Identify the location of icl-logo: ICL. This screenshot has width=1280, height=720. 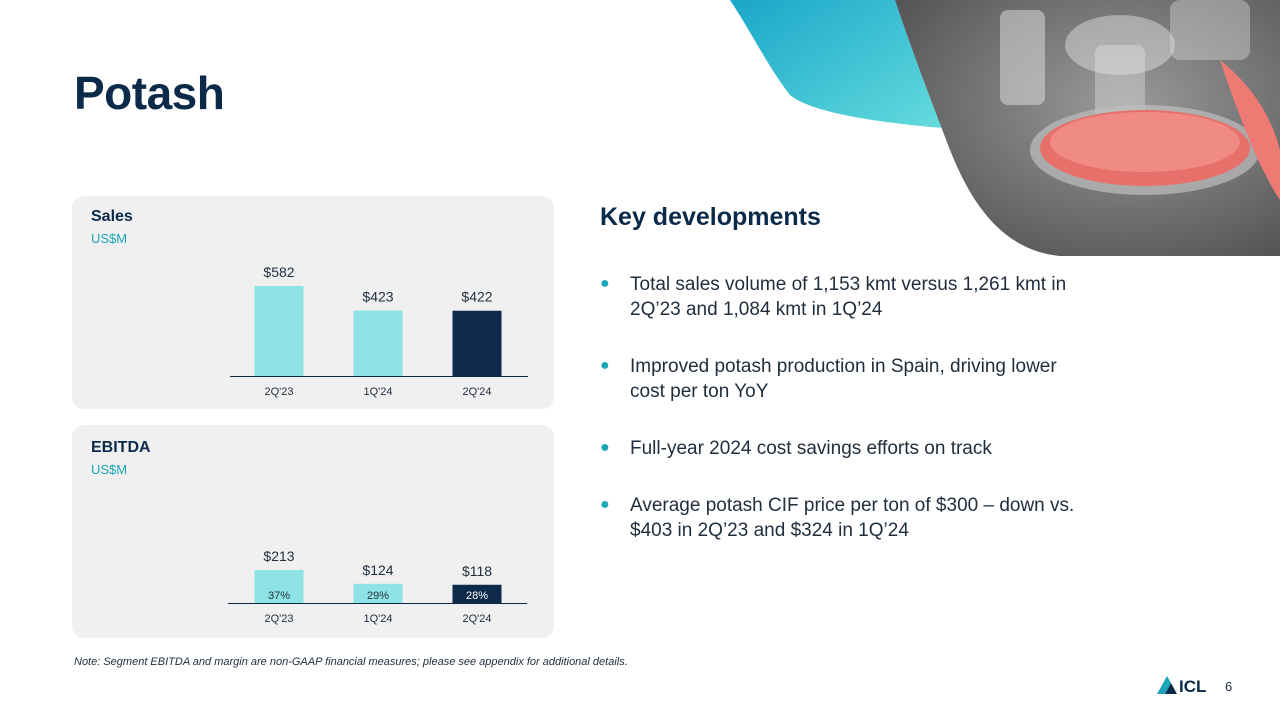
(1181, 686).